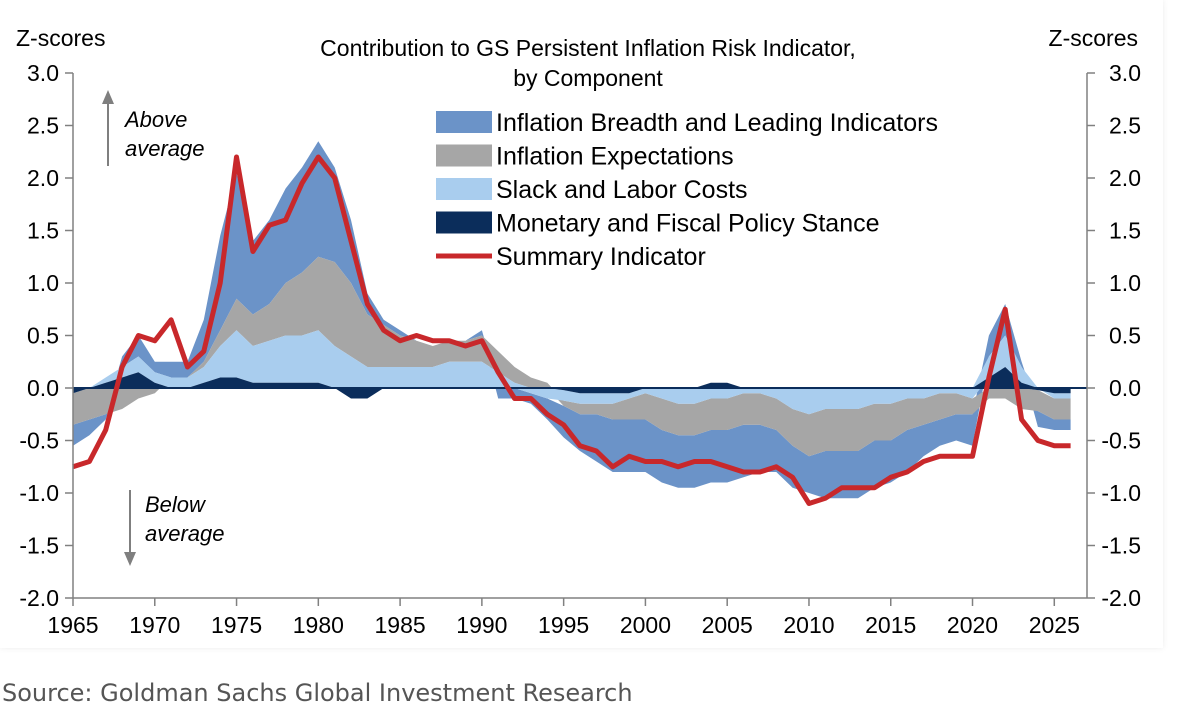  What do you see at coordinates (43, 283) in the screenshot?
I see `y-tick-label-left: 1.0` at bounding box center [43, 283].